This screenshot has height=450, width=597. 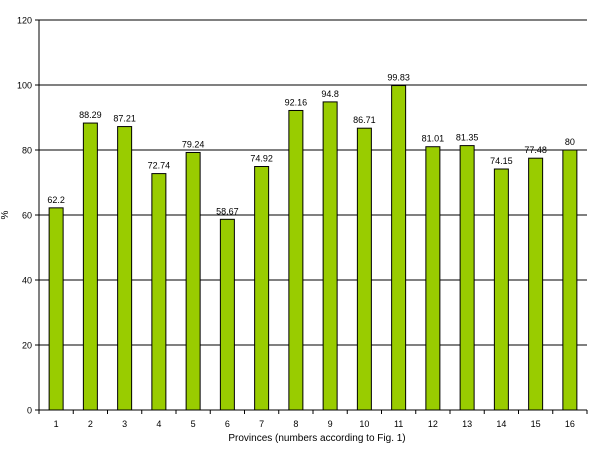 What do you see at coordinates (398, 424) in the screenshot?
I see `x-tick-label: 11` at bounding box center [398, 424].